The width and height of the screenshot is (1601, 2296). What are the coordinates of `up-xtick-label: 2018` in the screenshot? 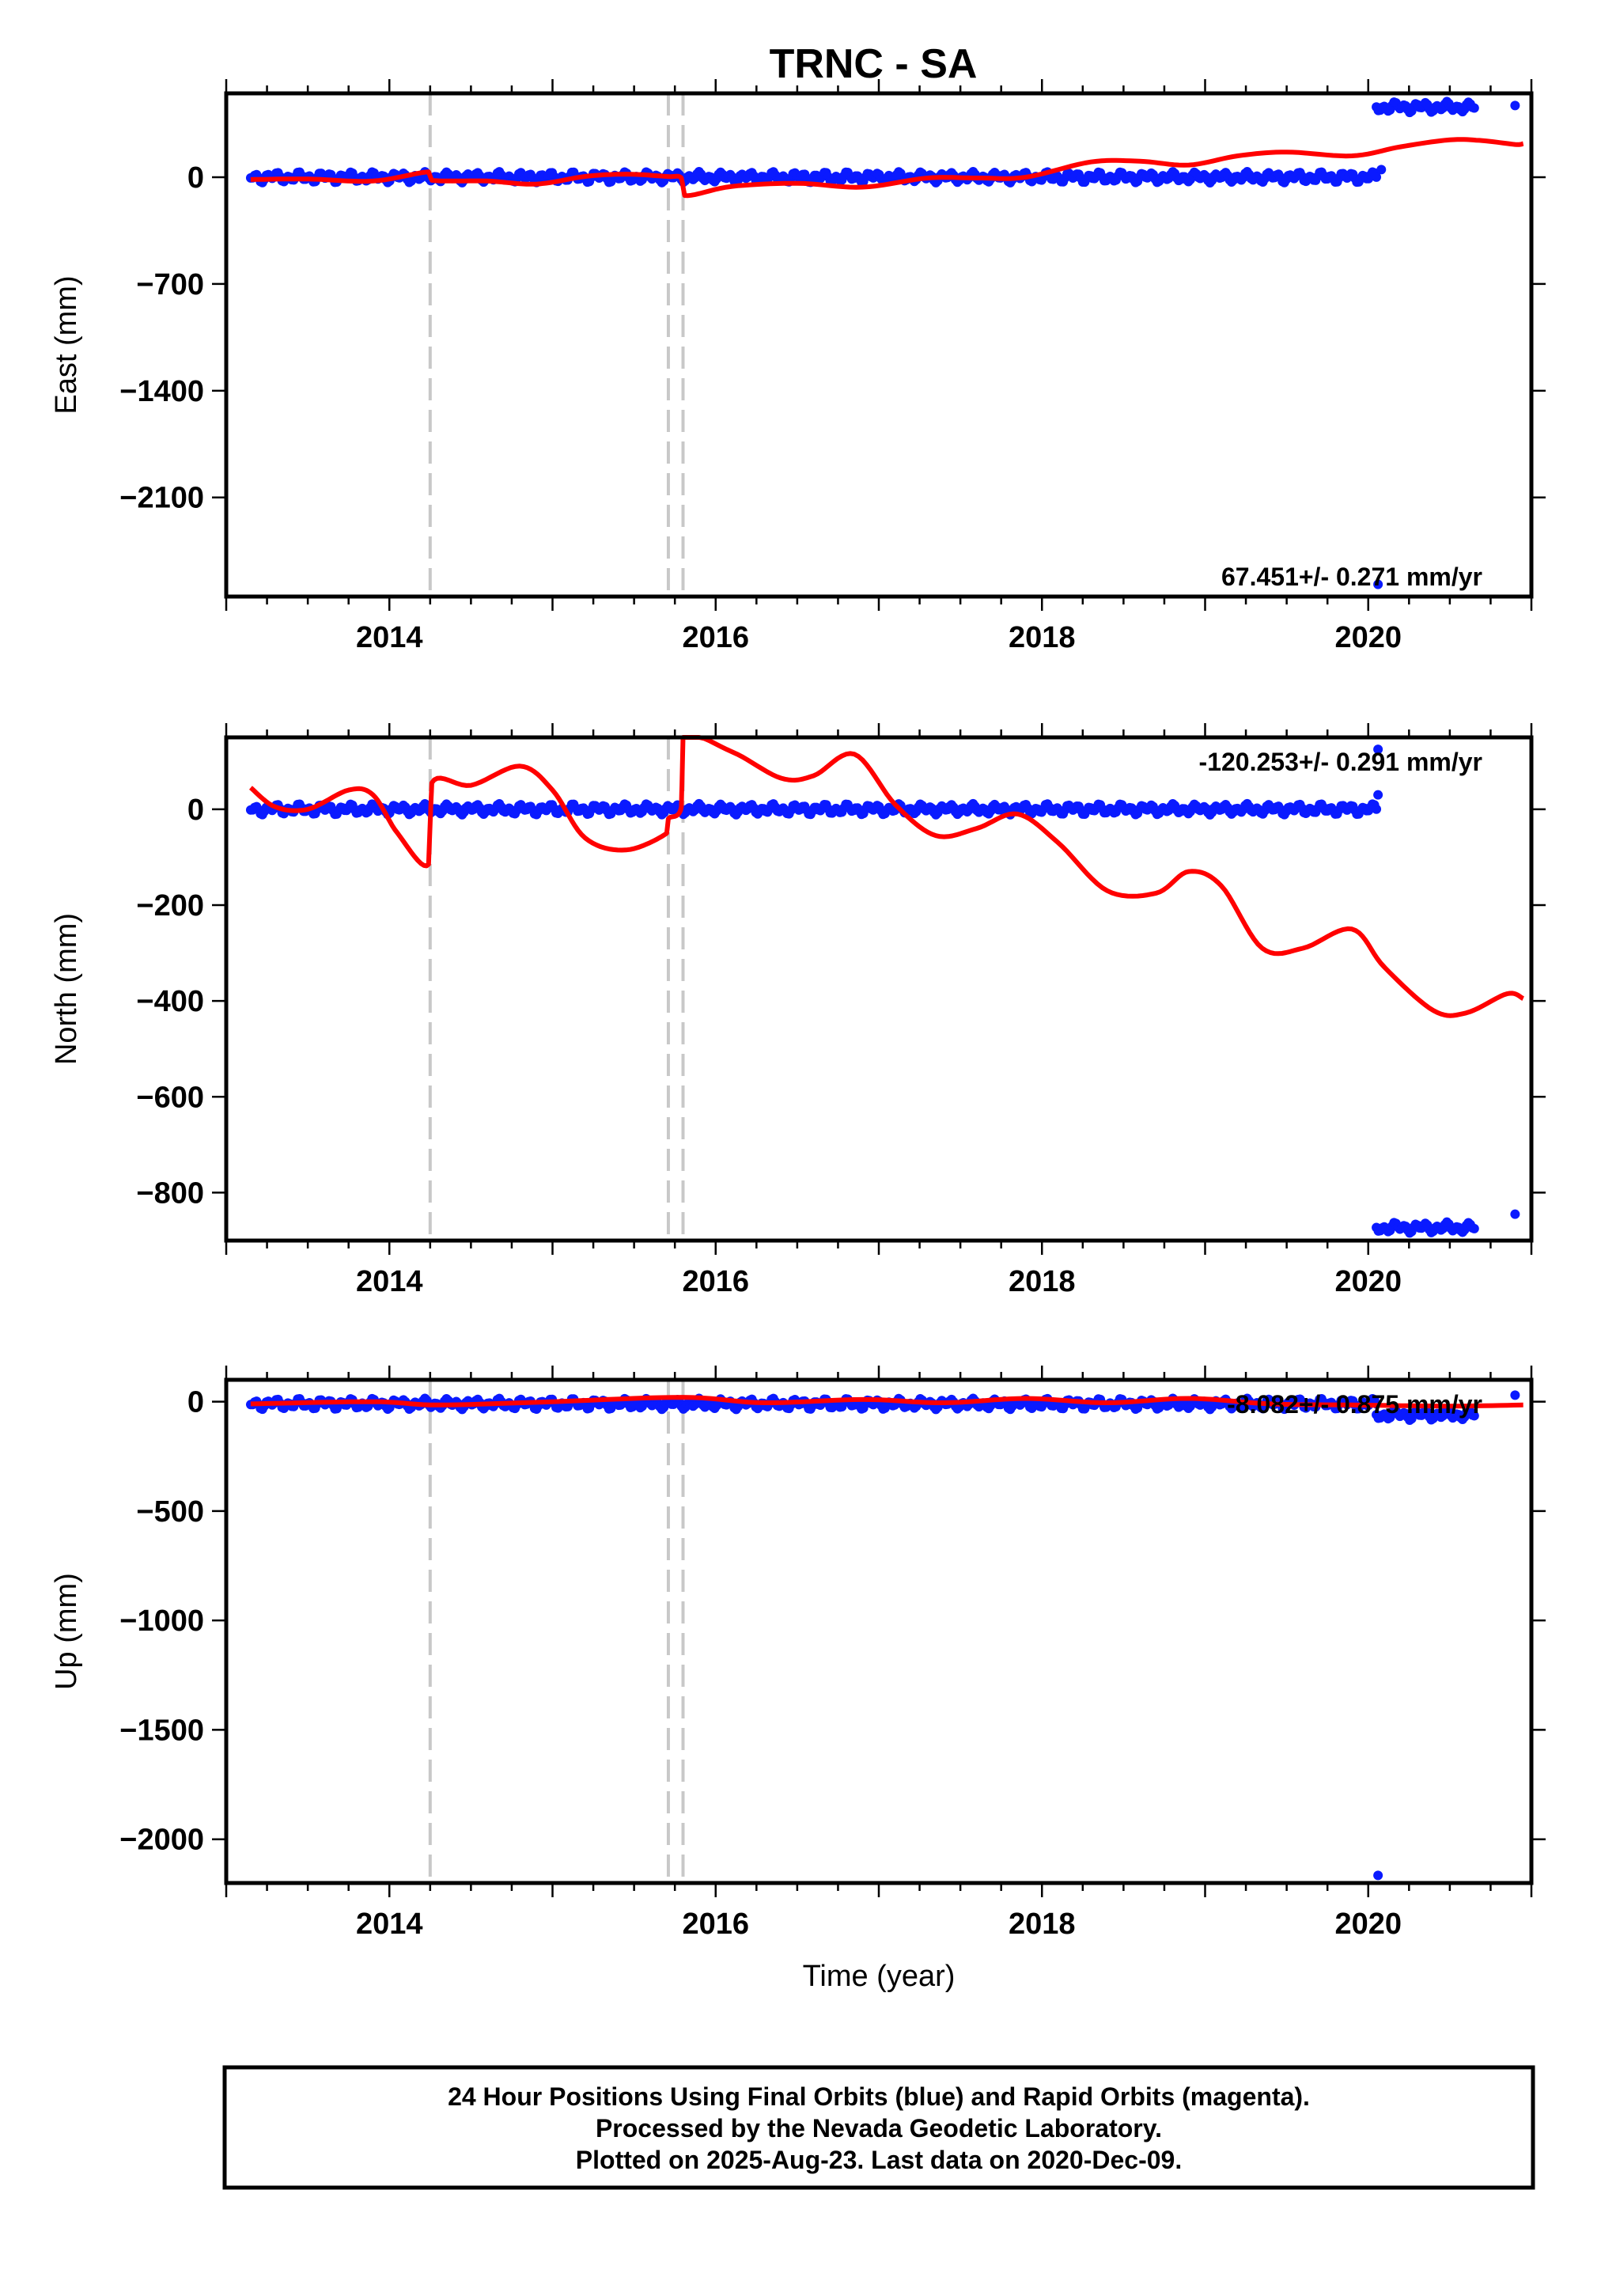 It's located at (1042, 1925).